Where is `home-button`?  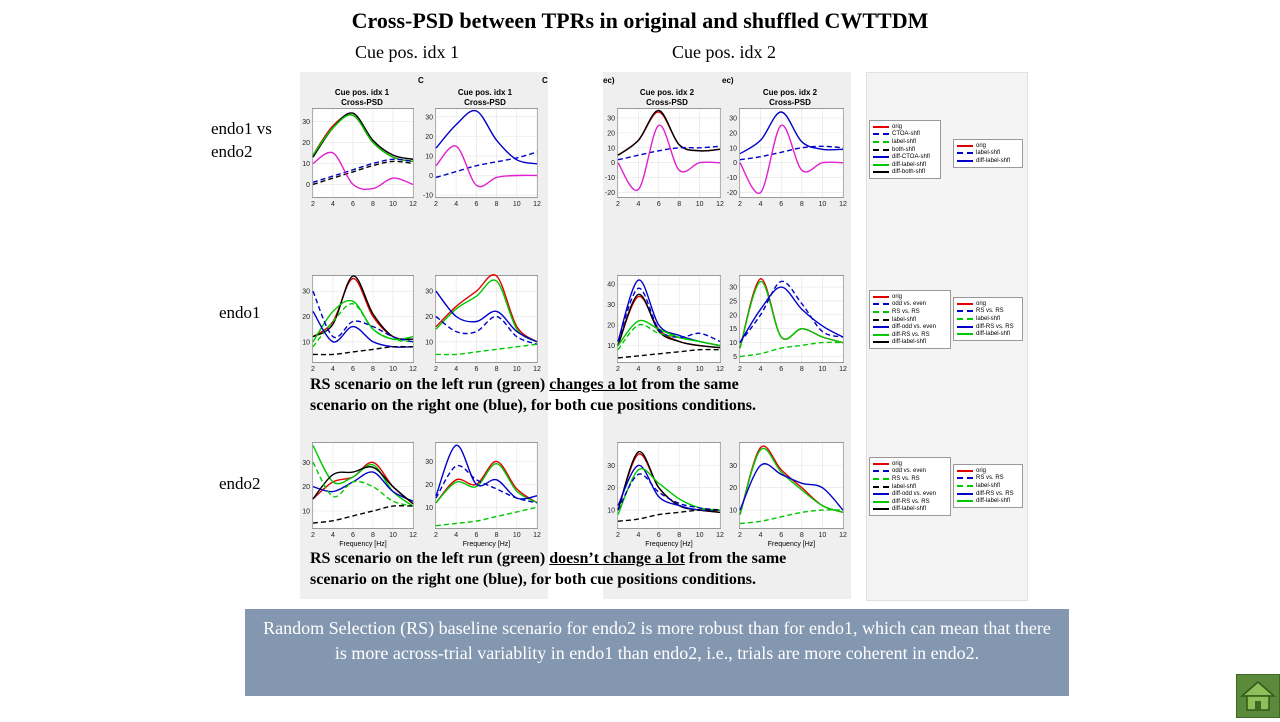
home-button is located at coordinates (1258, 696).